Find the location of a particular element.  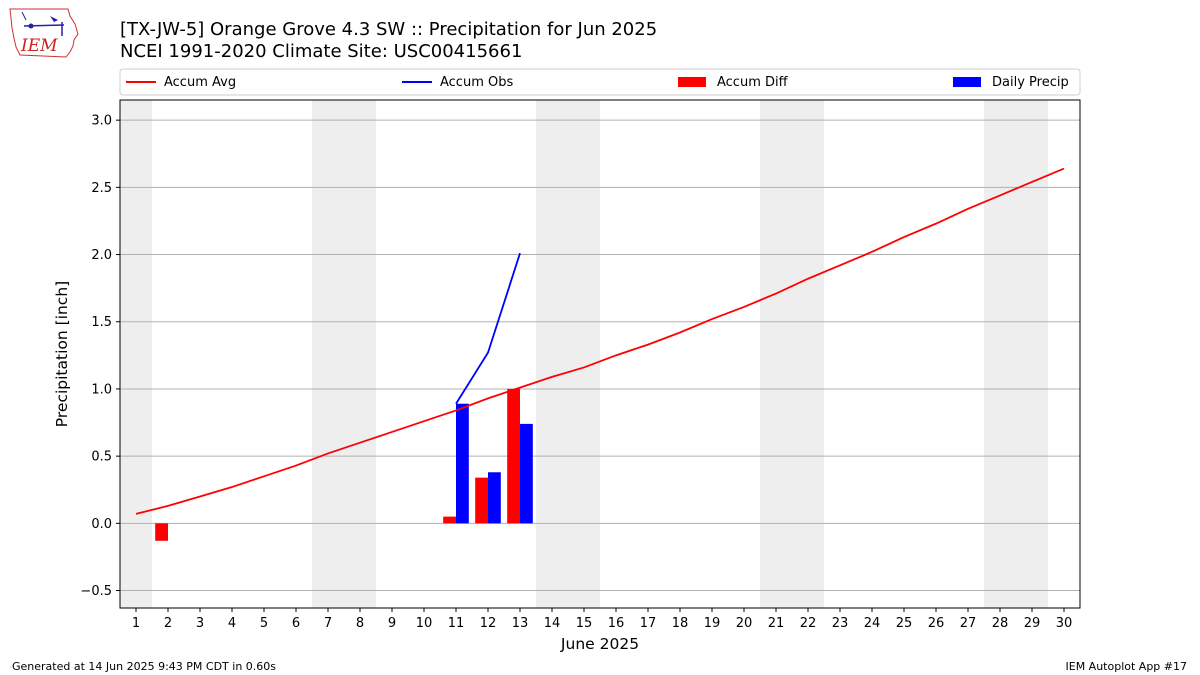

legend-label-accum-obs: Accum Obs is located at coordinates (476, 82).